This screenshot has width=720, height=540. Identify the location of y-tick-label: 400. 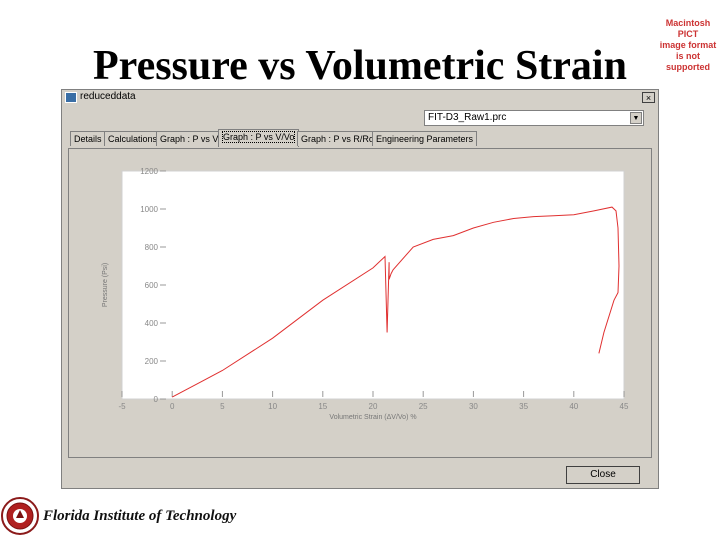
(152, 323).